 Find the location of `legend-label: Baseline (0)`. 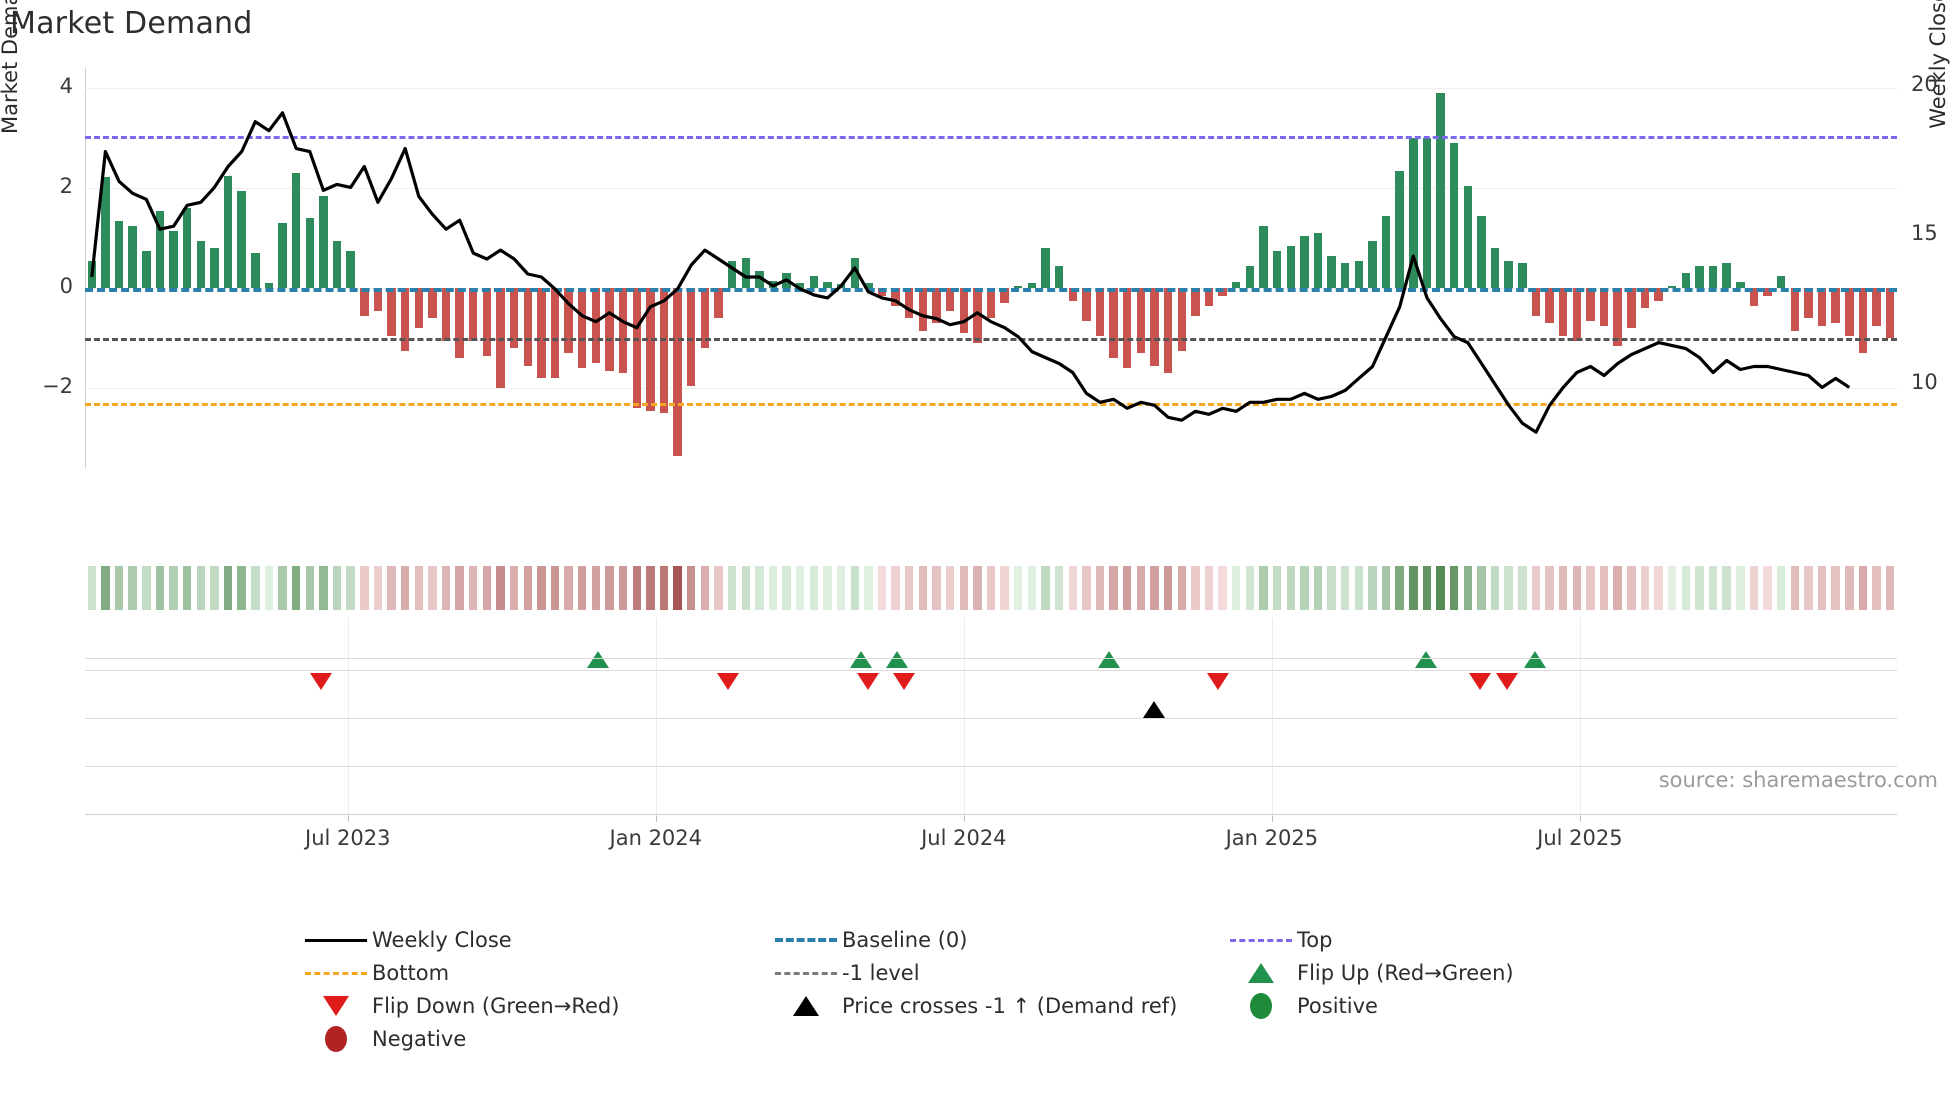

legend-label: Baseline (0) is located at coordinates (905, 940).